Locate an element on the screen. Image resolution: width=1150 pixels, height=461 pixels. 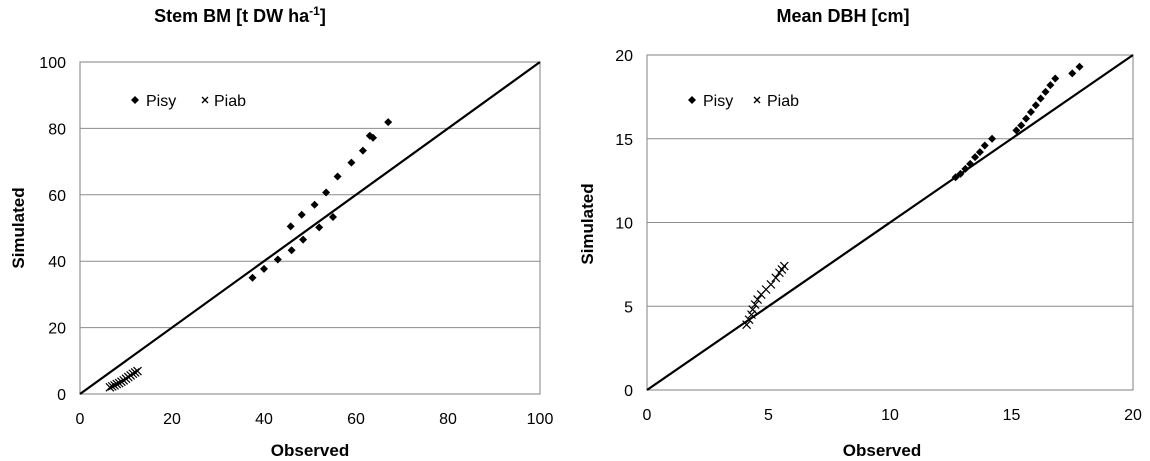
y-tick-labels: 0 5 10 15 20 is located at coordinates (624, 224).